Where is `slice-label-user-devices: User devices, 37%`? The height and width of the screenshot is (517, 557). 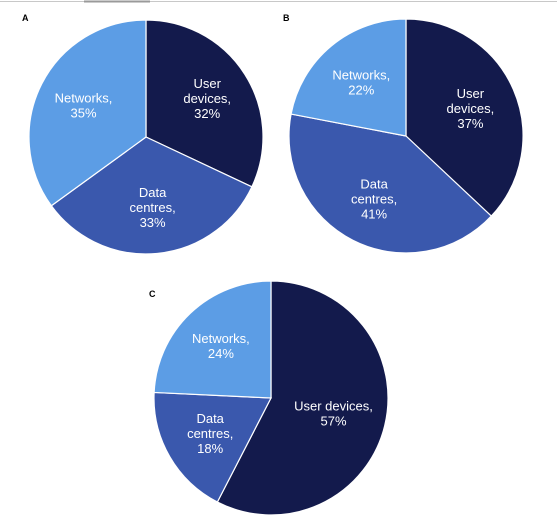 slice-label-user-devices: User devices, 37% is located at coordinates (471, 108).